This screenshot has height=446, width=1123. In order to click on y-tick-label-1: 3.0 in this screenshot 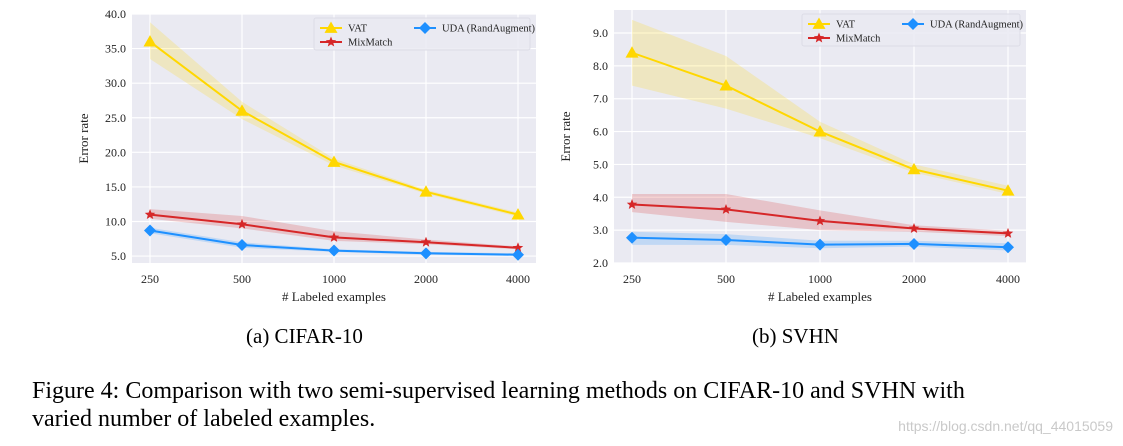, I will do `click(600, 230)`.